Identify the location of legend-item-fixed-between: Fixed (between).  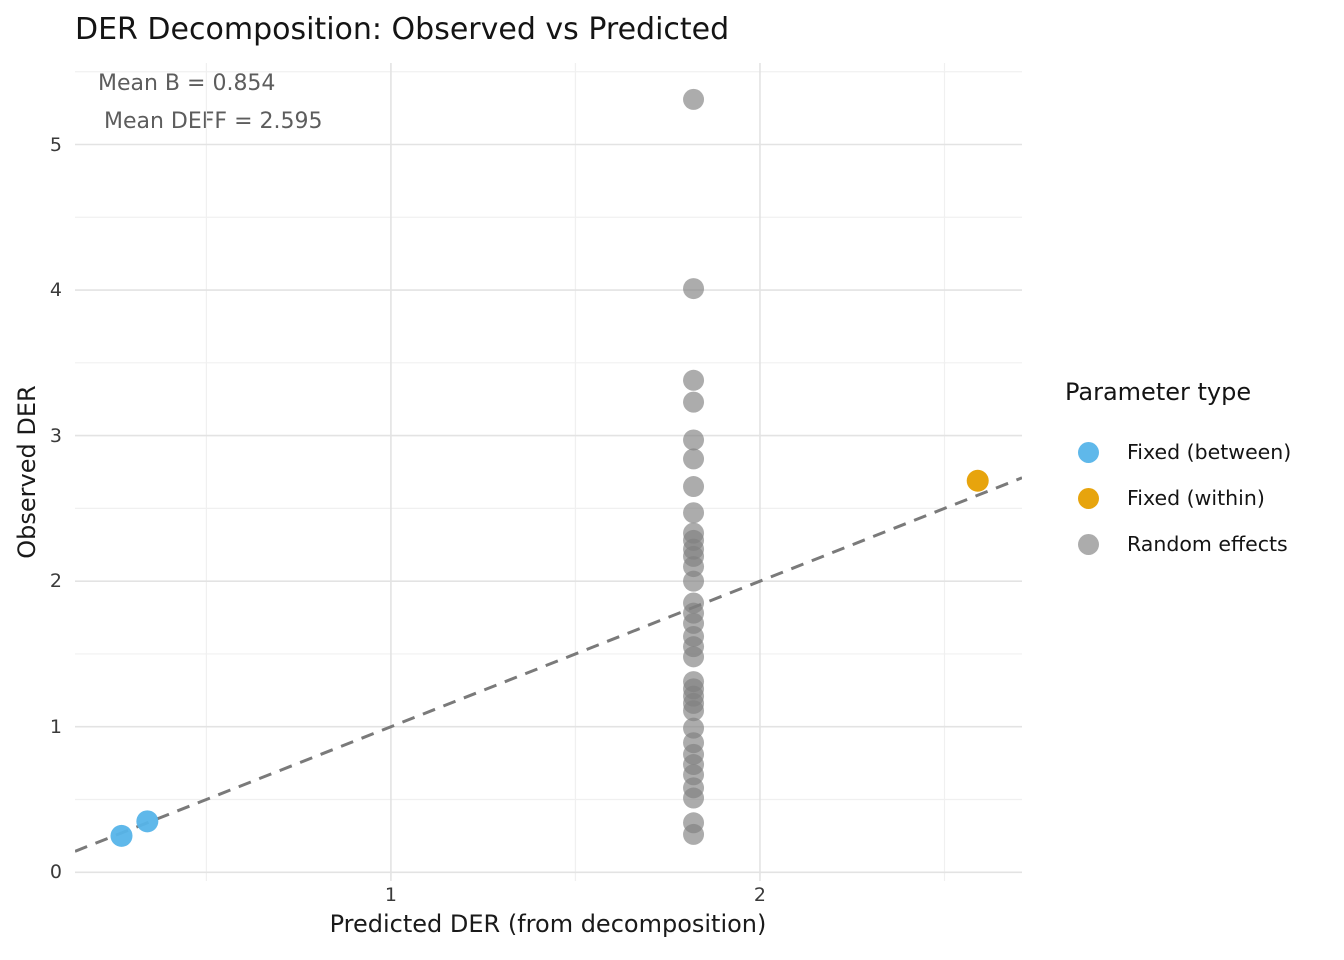
(1178, 452).